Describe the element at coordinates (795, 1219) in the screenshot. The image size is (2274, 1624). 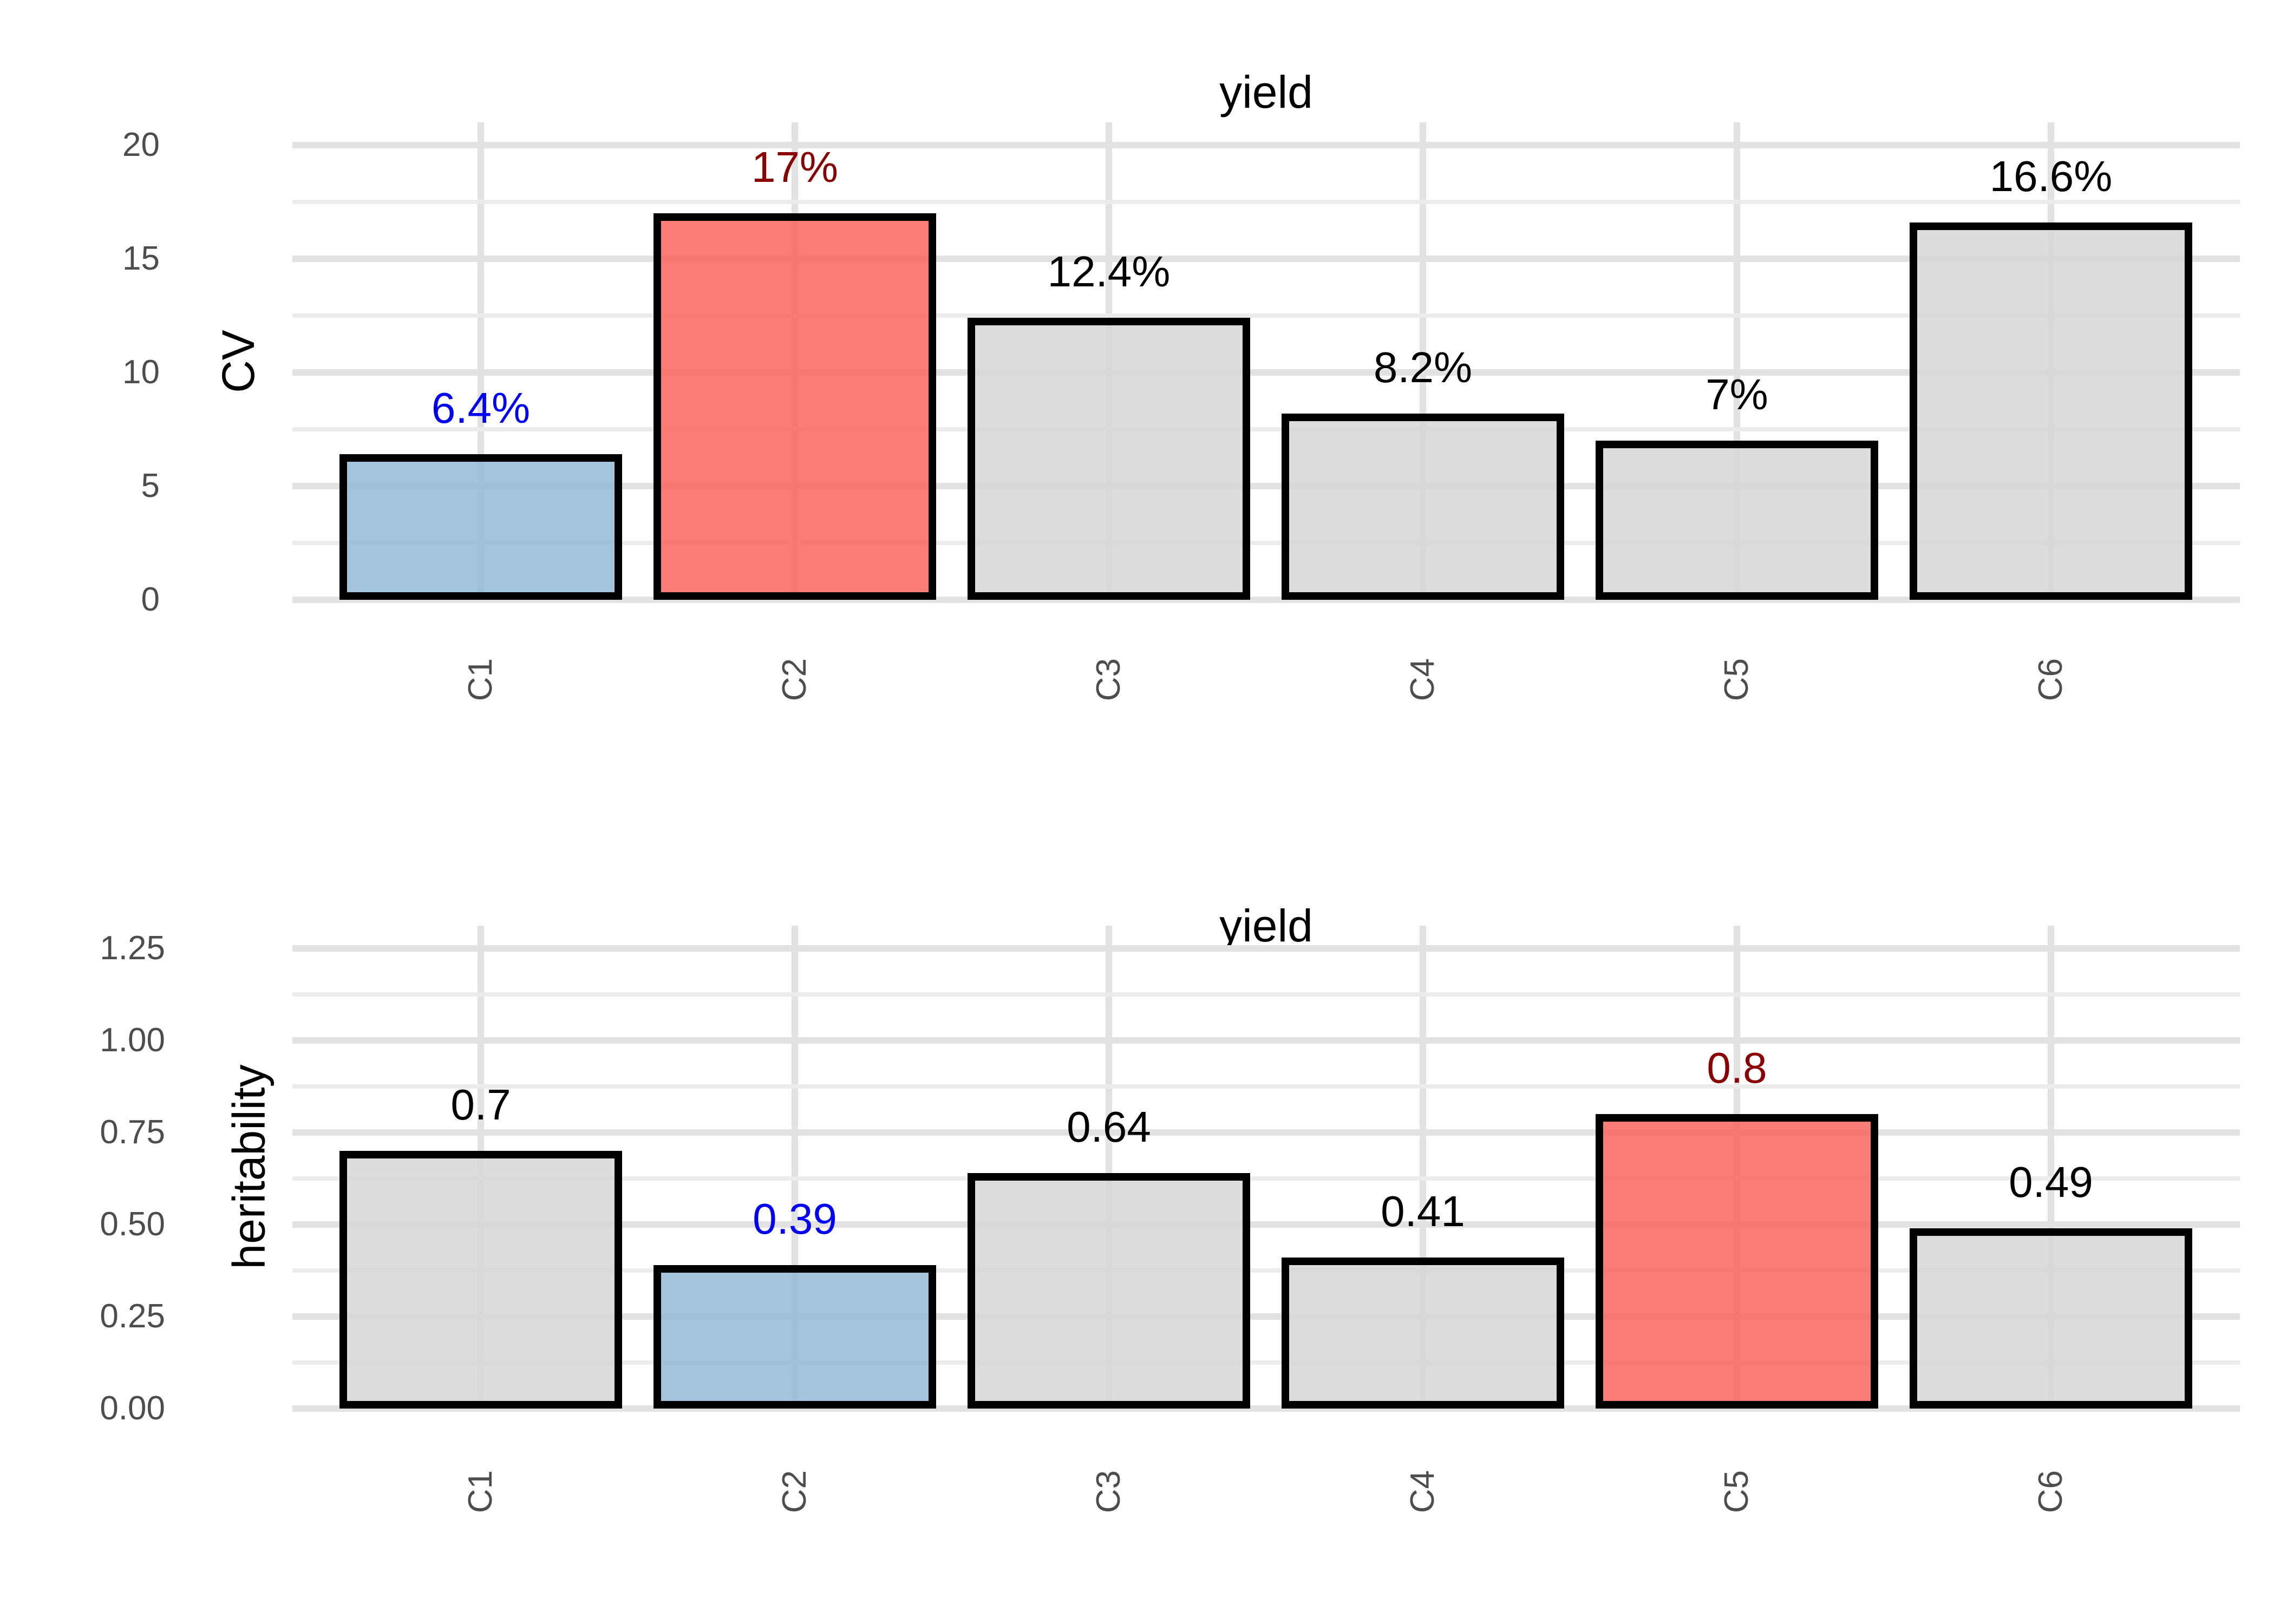
I see `bar-value-label: 0.39` at that location.